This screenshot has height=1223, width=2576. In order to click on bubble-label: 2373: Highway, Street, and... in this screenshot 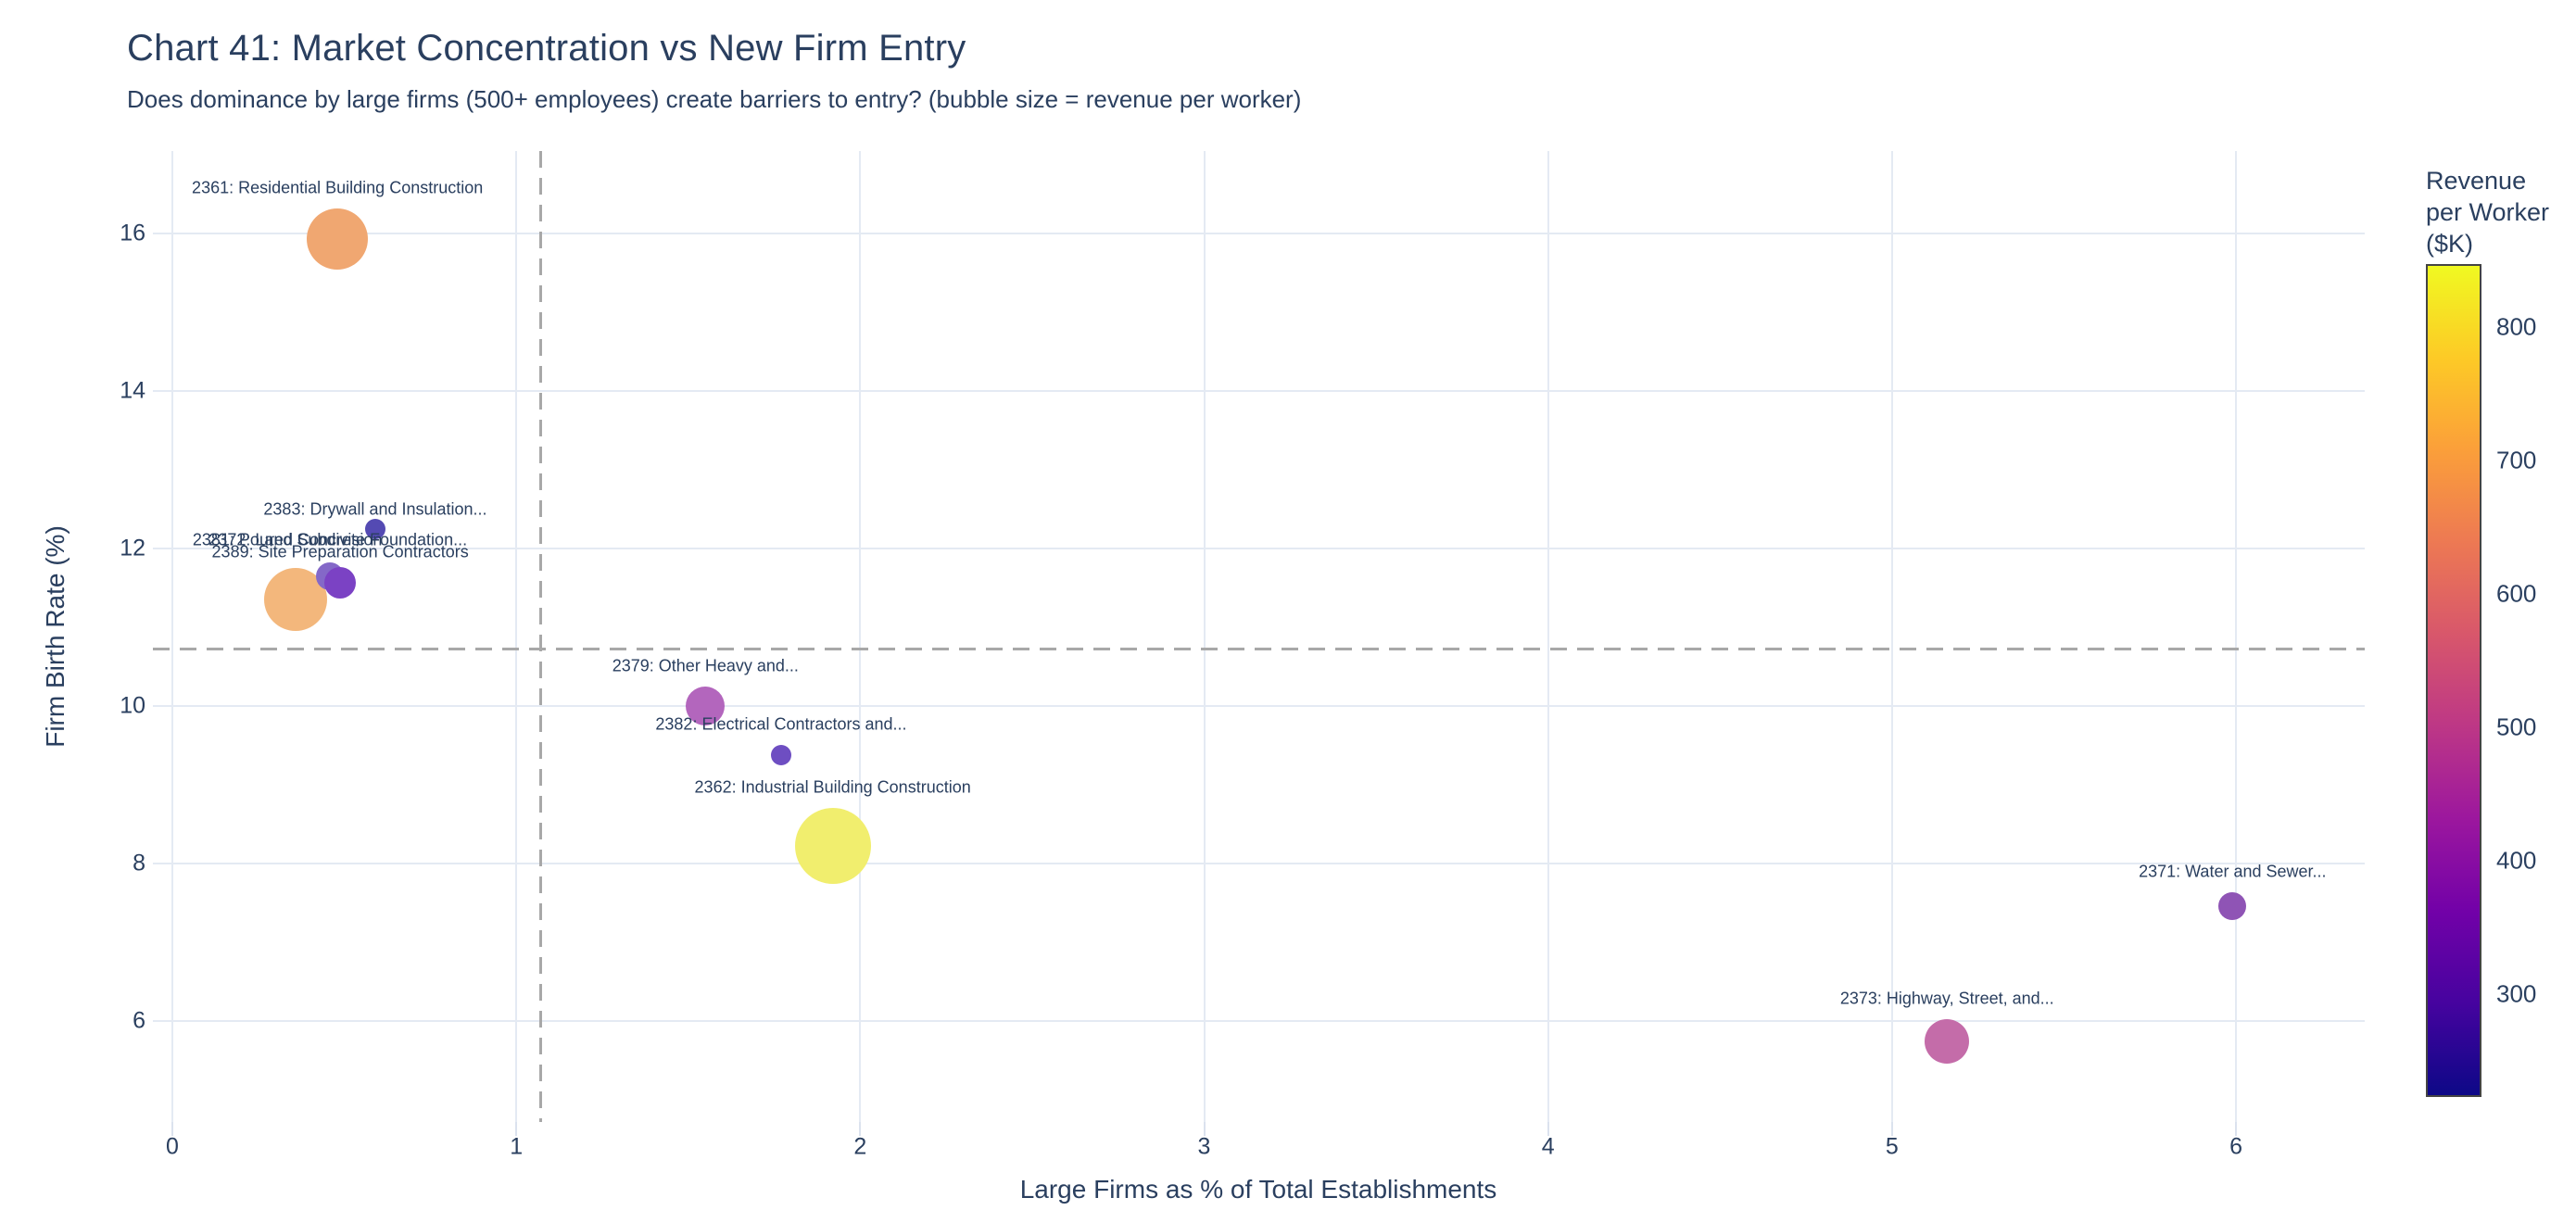, I will do `click(1946, 998)`.